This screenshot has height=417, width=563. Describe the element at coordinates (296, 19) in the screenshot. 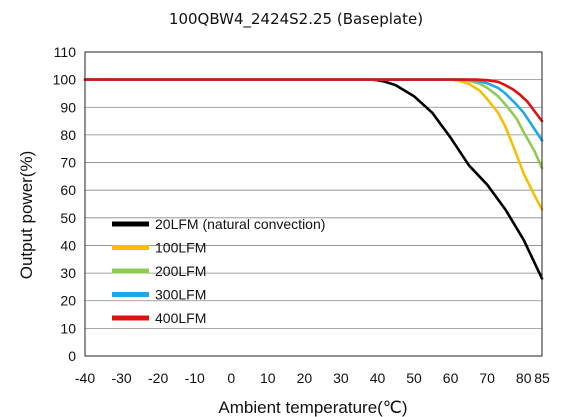

I see `chart-title: 100QBW4_2424S2.25 (Baseplate)` at that location.